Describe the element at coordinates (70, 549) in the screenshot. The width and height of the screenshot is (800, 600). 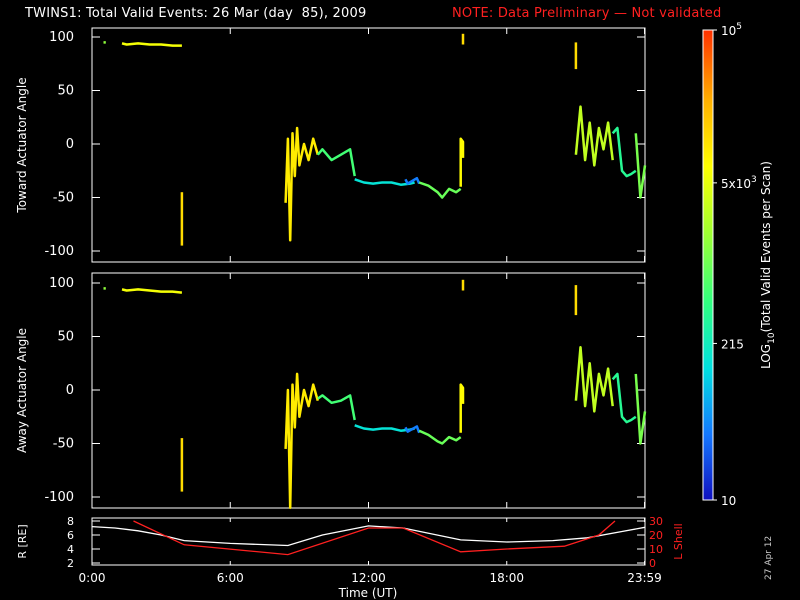
I see `y-tick-label: 4` at that location.